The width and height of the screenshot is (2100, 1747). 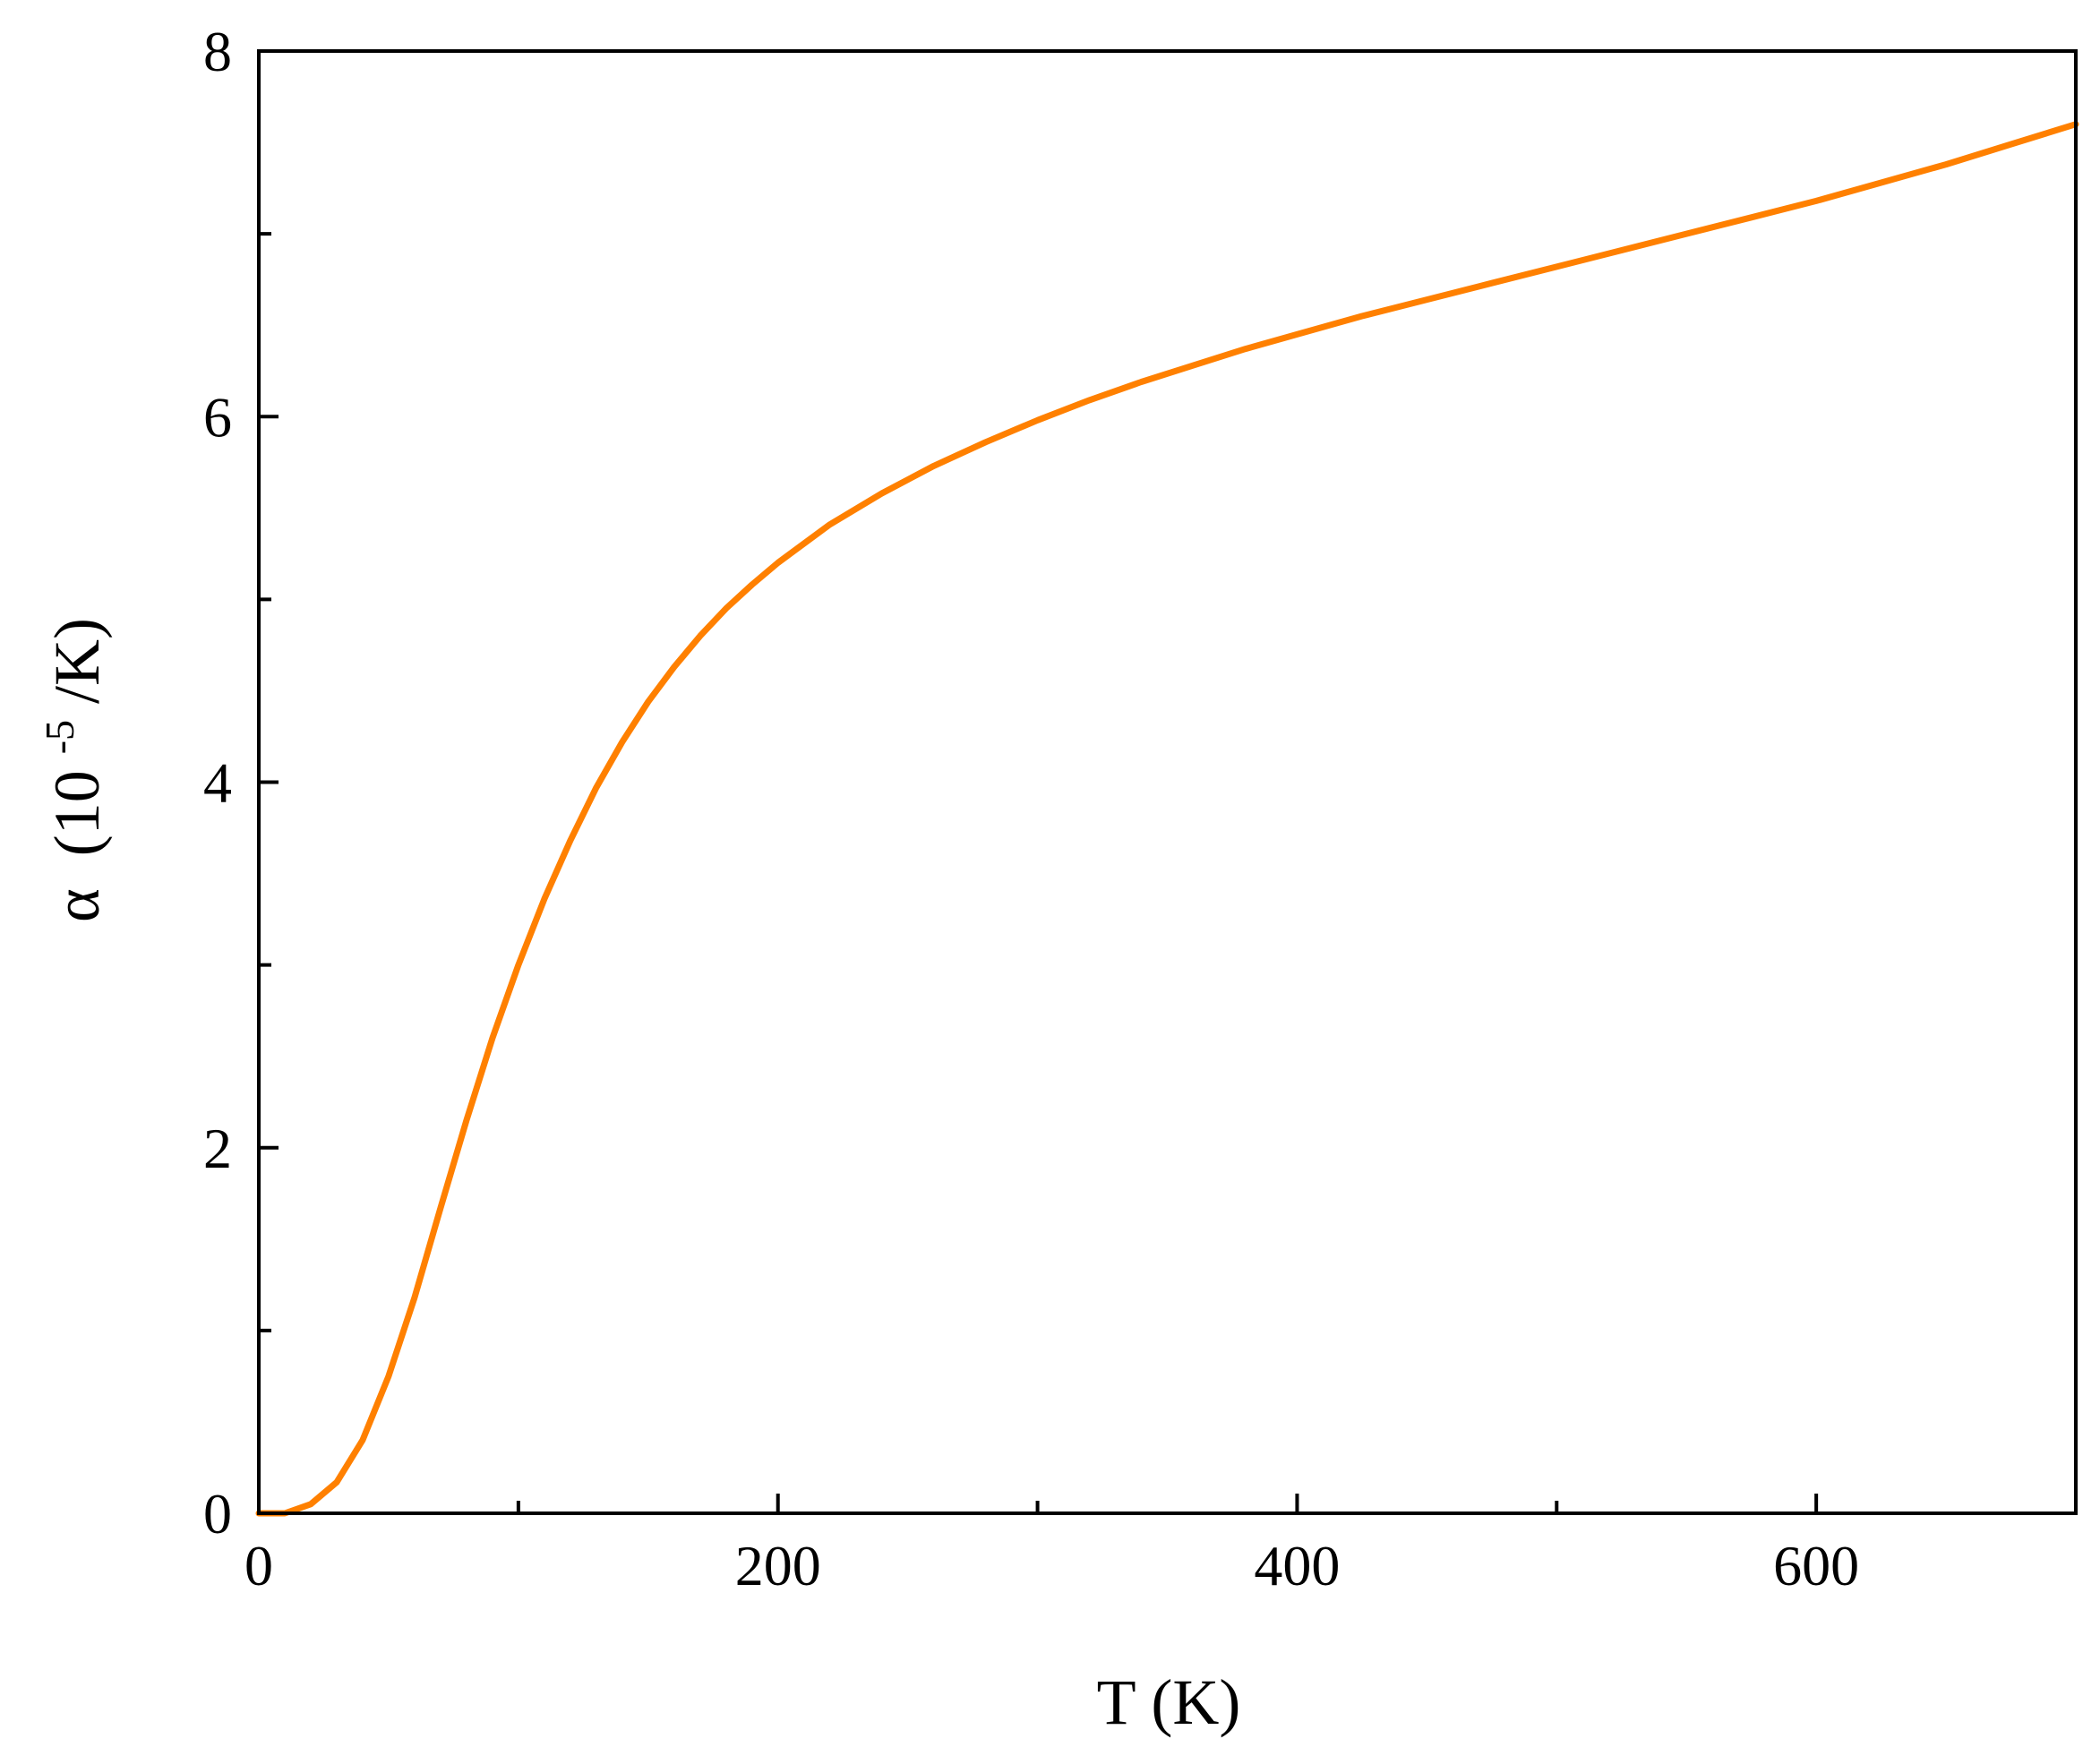 What do you see at coordinates (59, 737) in the screenshot?
I see `y-axis-unit-exponent: -5` at bounding box center [59, 737].